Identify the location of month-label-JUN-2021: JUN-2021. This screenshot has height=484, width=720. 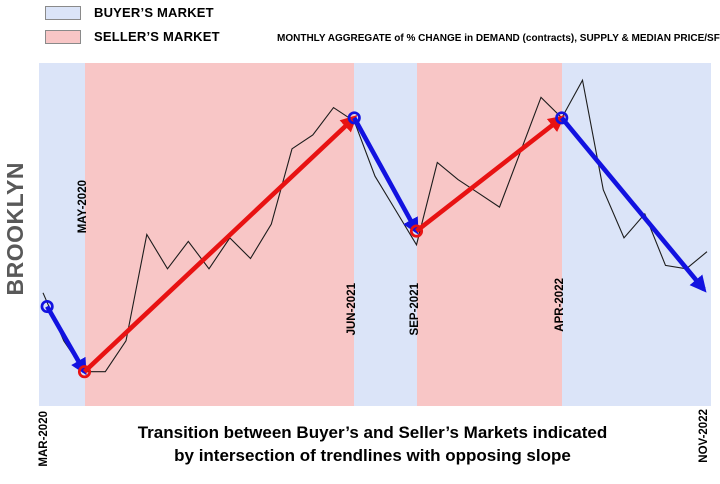
(352, 309).